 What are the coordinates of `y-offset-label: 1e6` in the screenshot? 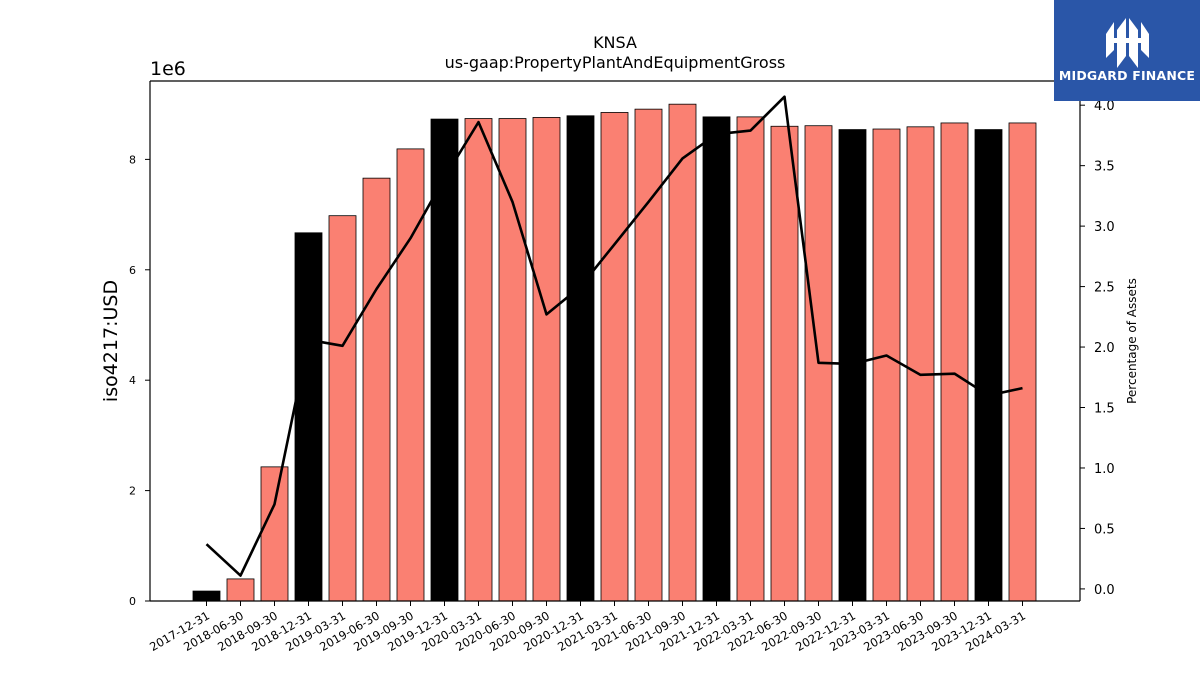 It's located at (168, 69).